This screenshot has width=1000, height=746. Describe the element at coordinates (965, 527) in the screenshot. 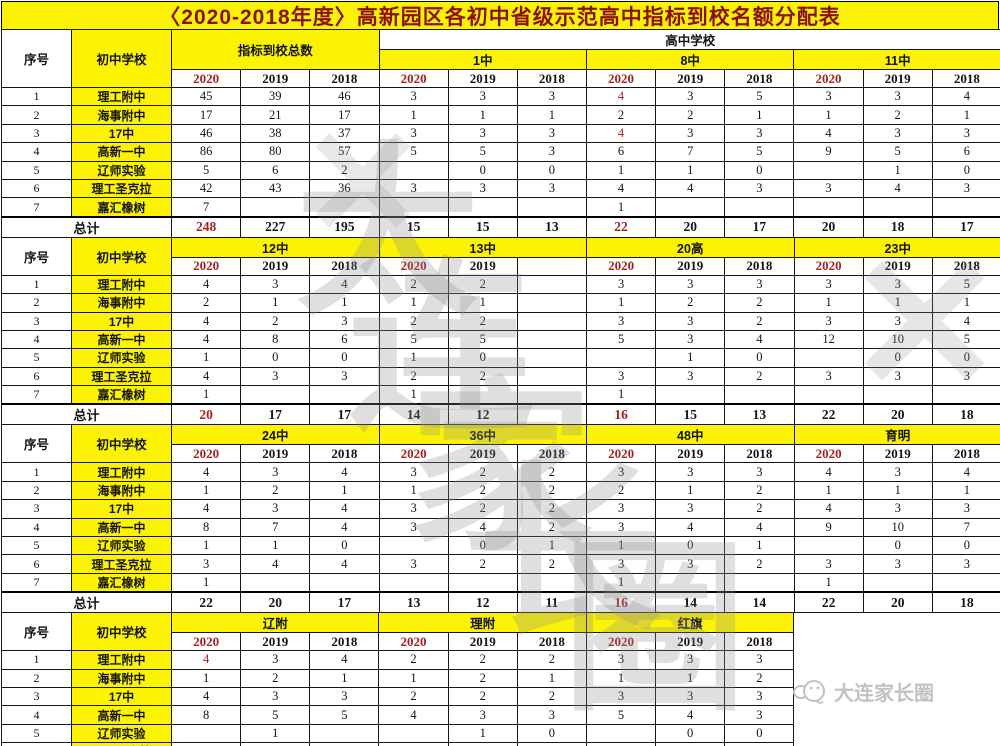

I see `value-cell: 7` at that location.